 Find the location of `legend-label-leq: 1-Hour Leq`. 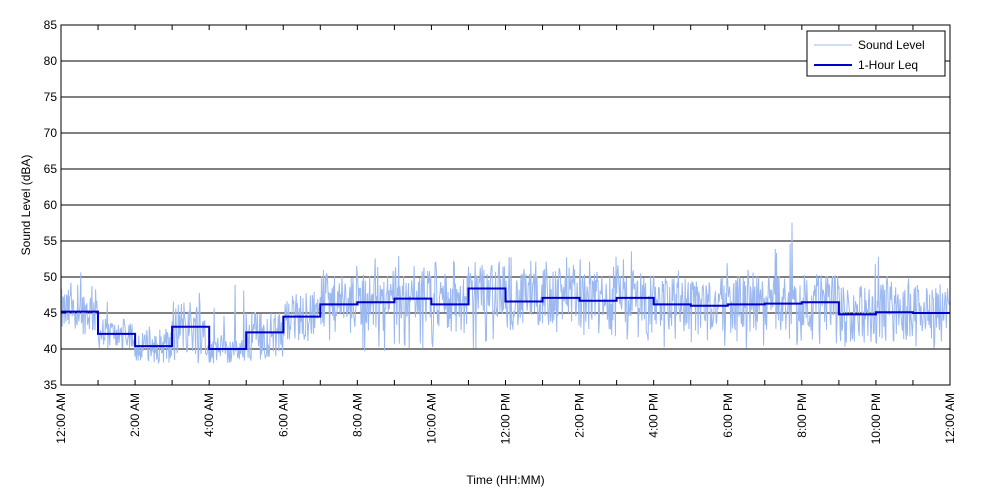

legend-label-leq: 1-Hour Leq is located at coordinates (888, 65).